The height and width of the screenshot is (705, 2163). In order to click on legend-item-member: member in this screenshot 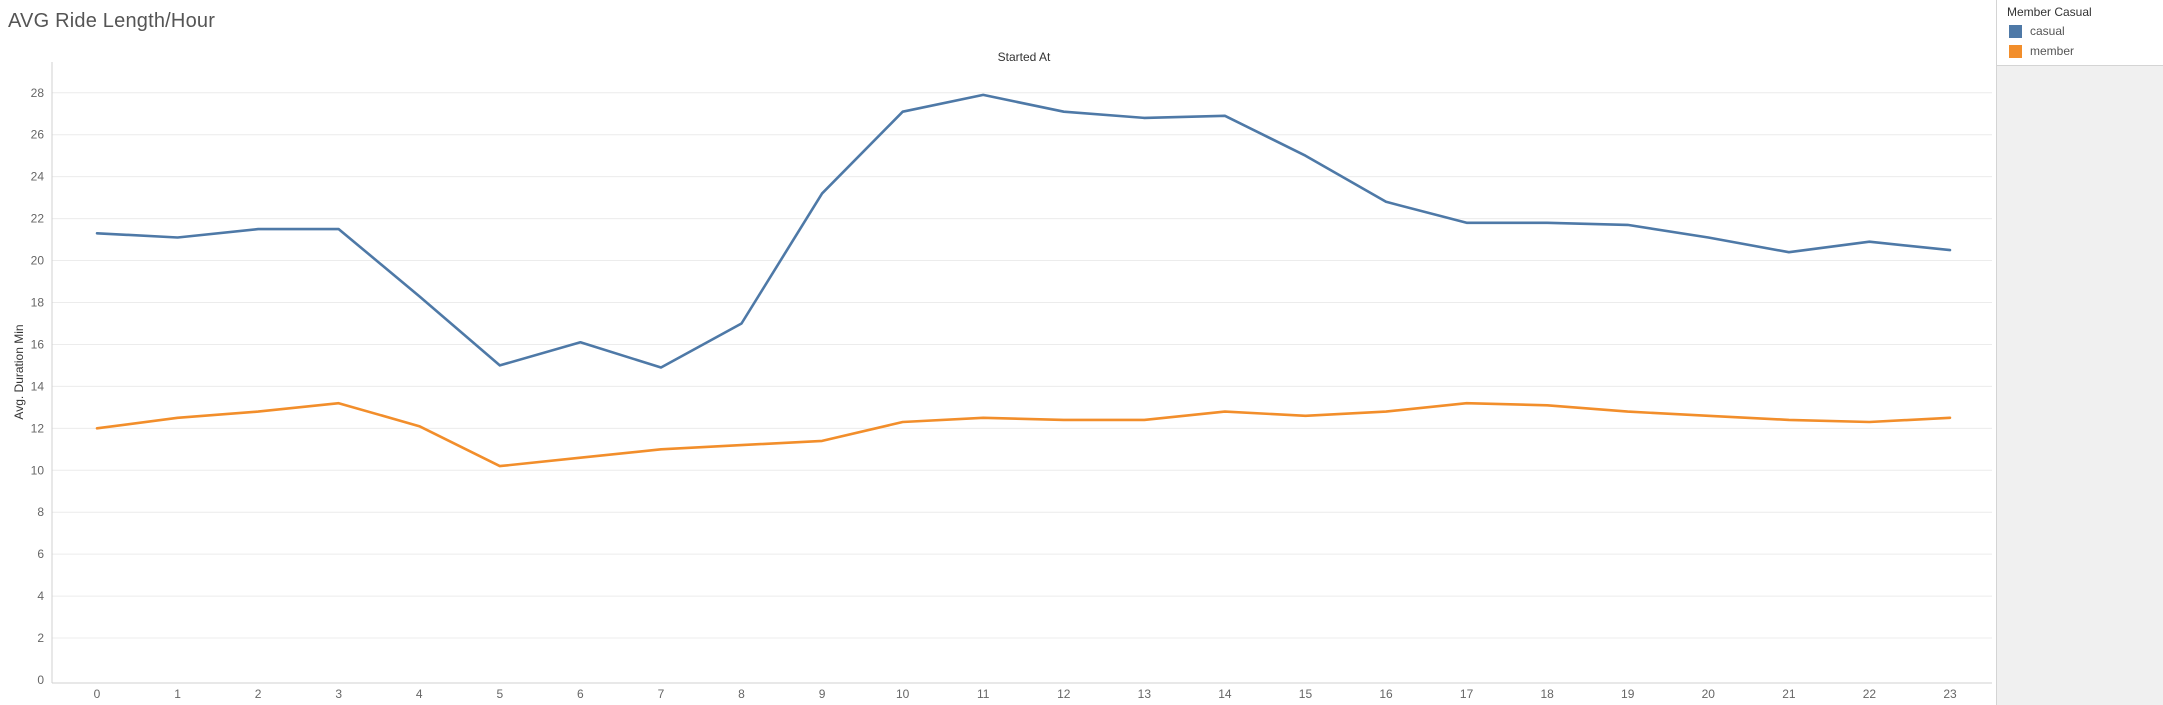, I will do `click(2041, 51)`.